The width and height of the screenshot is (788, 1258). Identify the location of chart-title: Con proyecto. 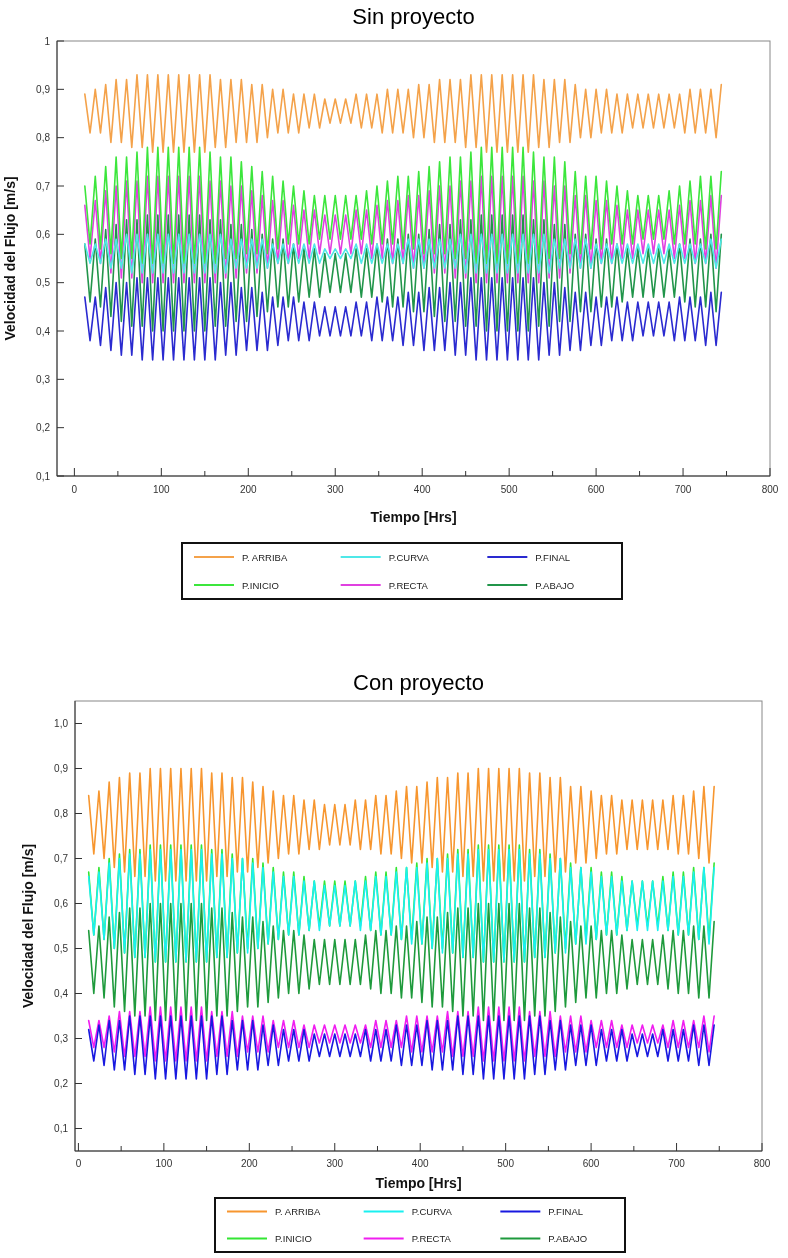
(418, 682).